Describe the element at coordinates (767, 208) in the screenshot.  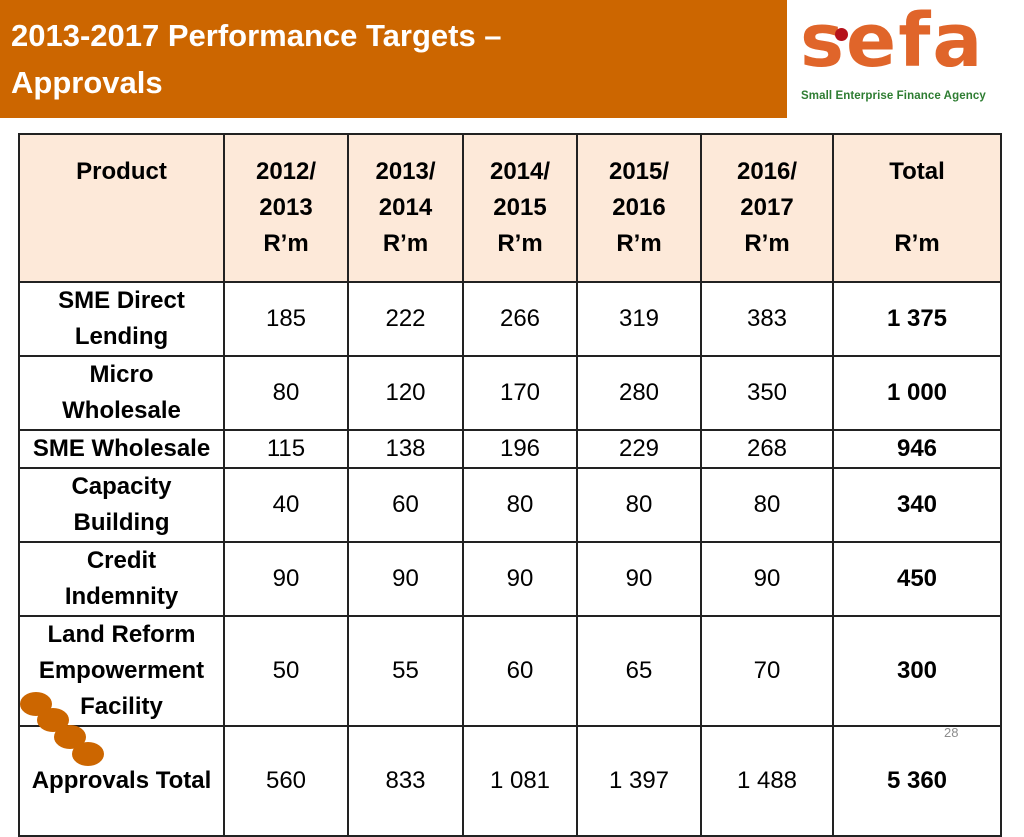
I see `header-2016-2017: 2016/2017 R’m` at that location.